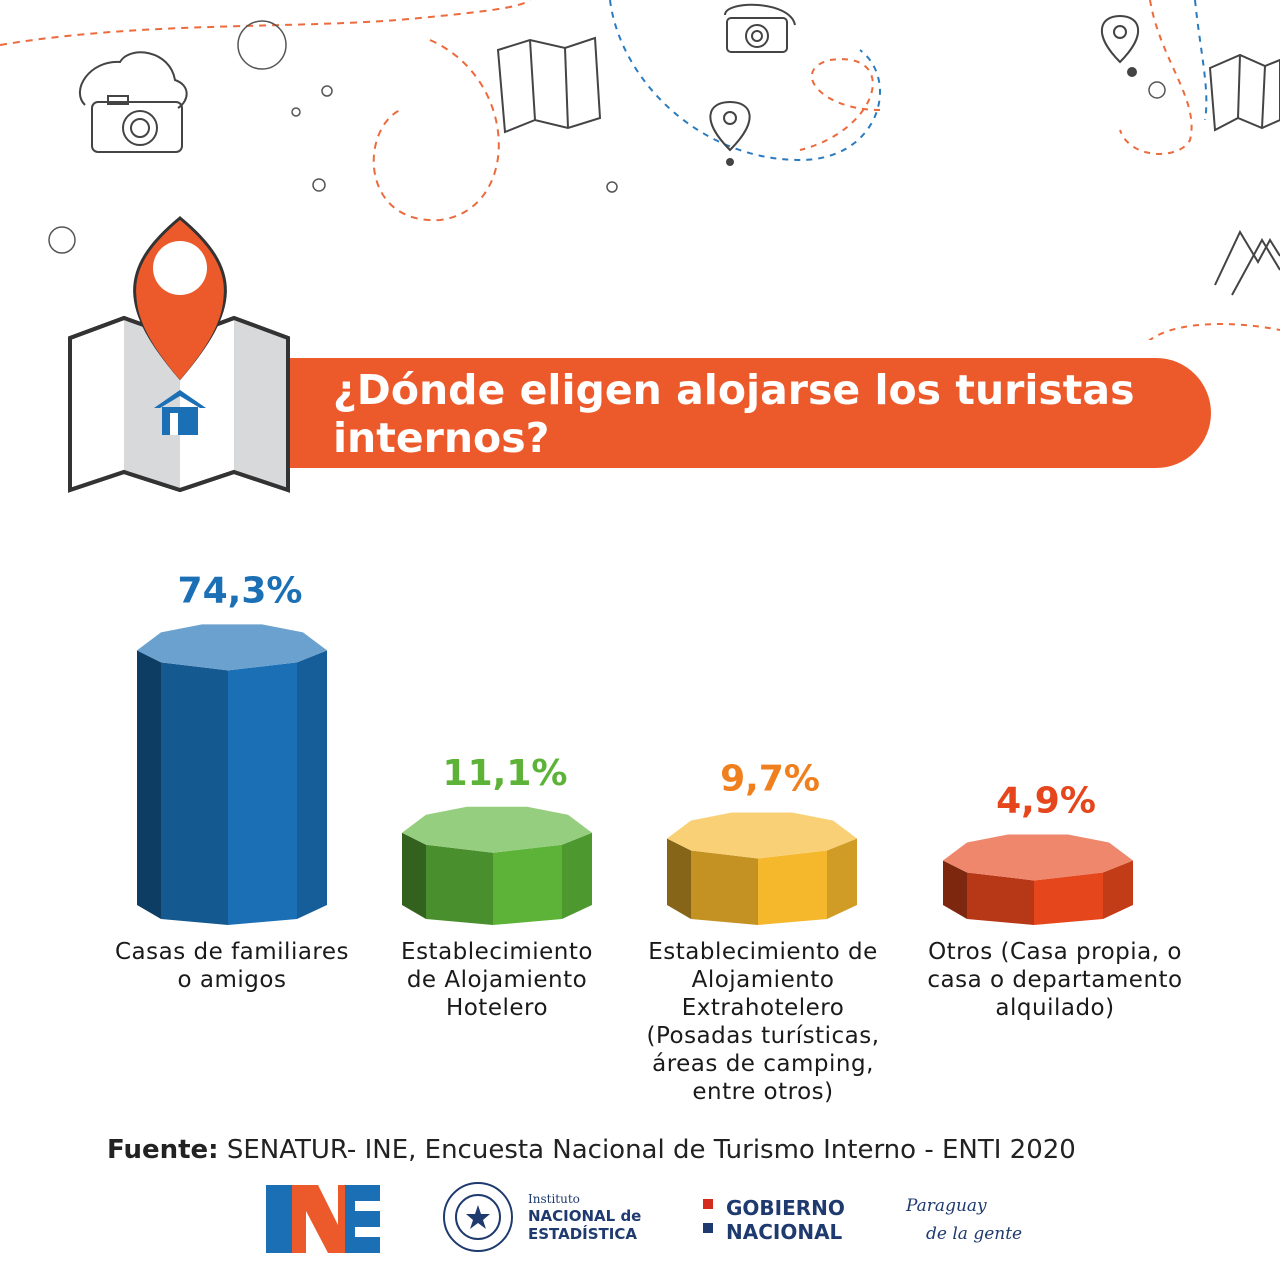  What do you see at coordinates (232, 952) in the screenshot?
I see `category-label-line: Casas de familiares` at bounding box center [232, 952].